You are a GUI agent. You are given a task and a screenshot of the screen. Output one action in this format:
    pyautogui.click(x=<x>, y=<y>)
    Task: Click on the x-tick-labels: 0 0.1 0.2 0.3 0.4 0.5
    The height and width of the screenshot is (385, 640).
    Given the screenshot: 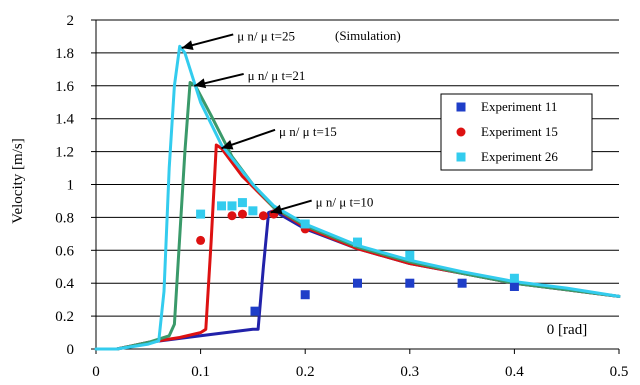 What is the action you would take?
    pyautogui.click(x=360, y=372)
    